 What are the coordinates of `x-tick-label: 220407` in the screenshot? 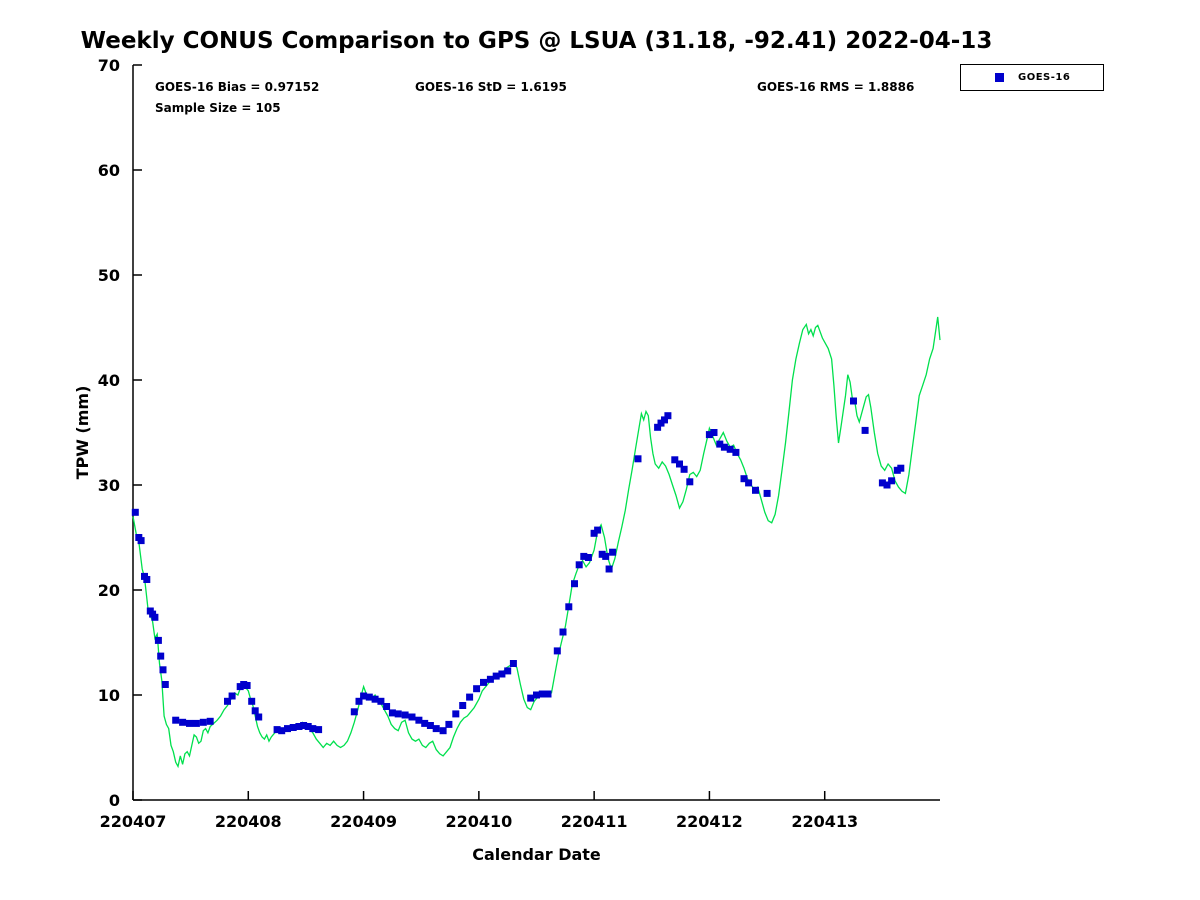 It's located at (133, 821).